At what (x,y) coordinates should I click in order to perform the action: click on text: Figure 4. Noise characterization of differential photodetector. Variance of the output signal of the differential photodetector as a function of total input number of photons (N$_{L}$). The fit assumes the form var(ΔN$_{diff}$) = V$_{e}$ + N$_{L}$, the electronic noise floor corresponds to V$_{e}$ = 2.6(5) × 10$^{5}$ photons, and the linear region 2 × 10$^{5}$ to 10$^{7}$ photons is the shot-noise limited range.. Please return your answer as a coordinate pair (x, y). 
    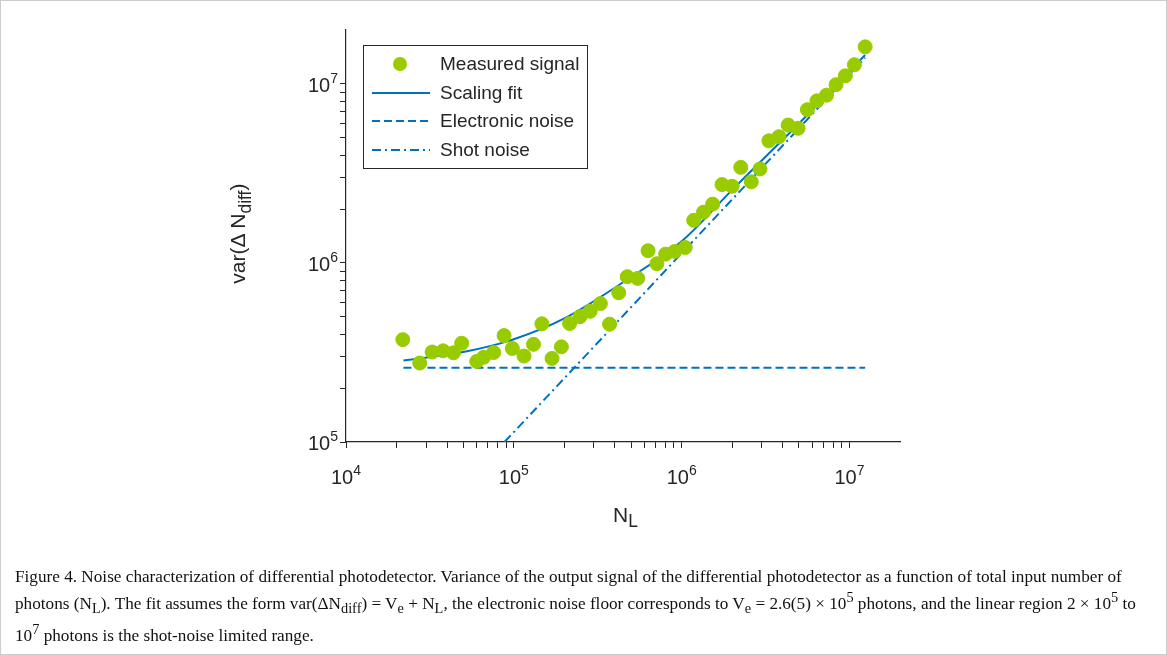
    Looking at the image, I should click on (575, 606).